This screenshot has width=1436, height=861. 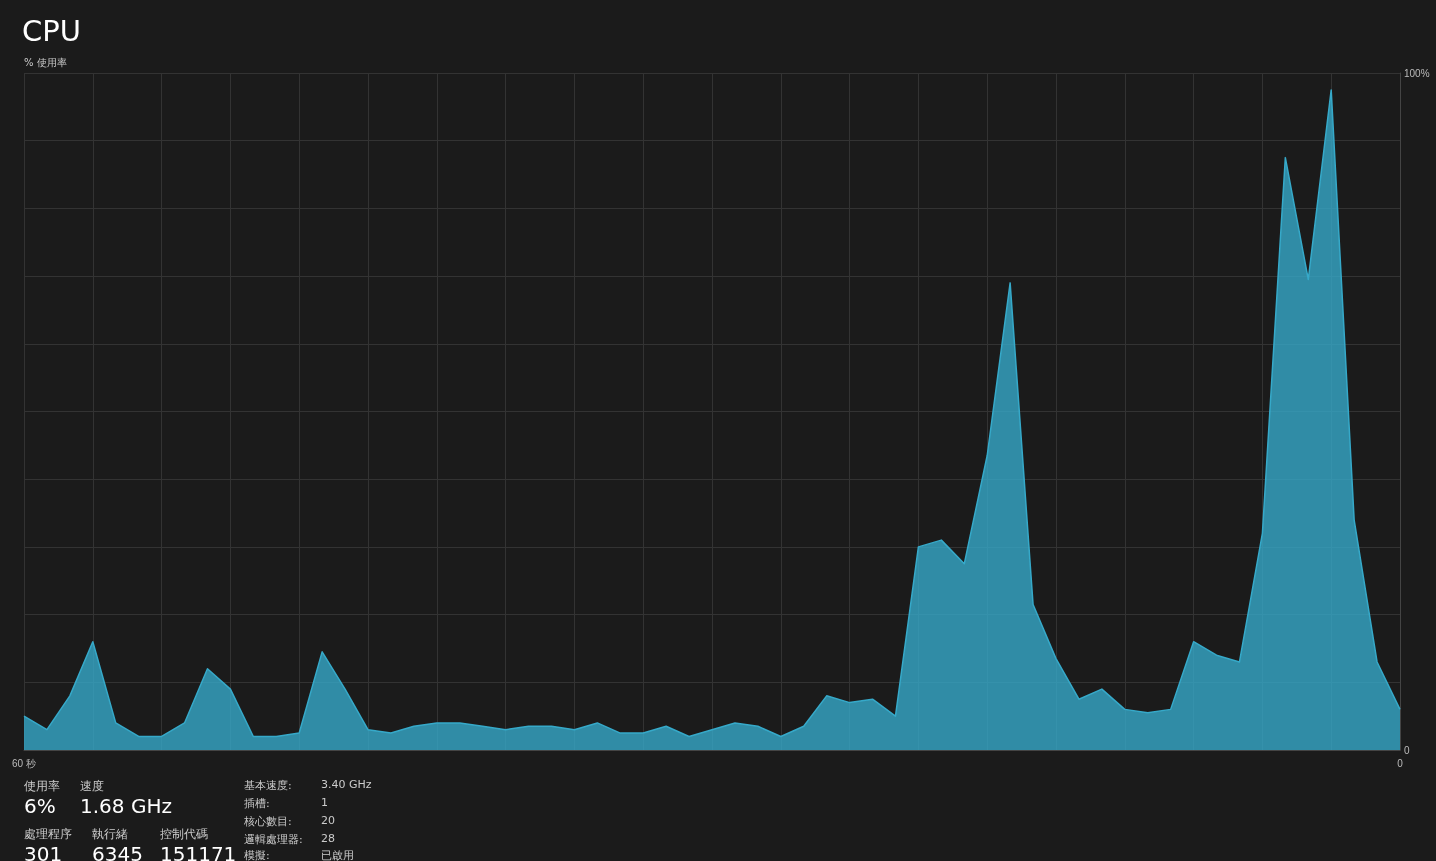 I want to click on text: 速度, so click(x=92, y=786).